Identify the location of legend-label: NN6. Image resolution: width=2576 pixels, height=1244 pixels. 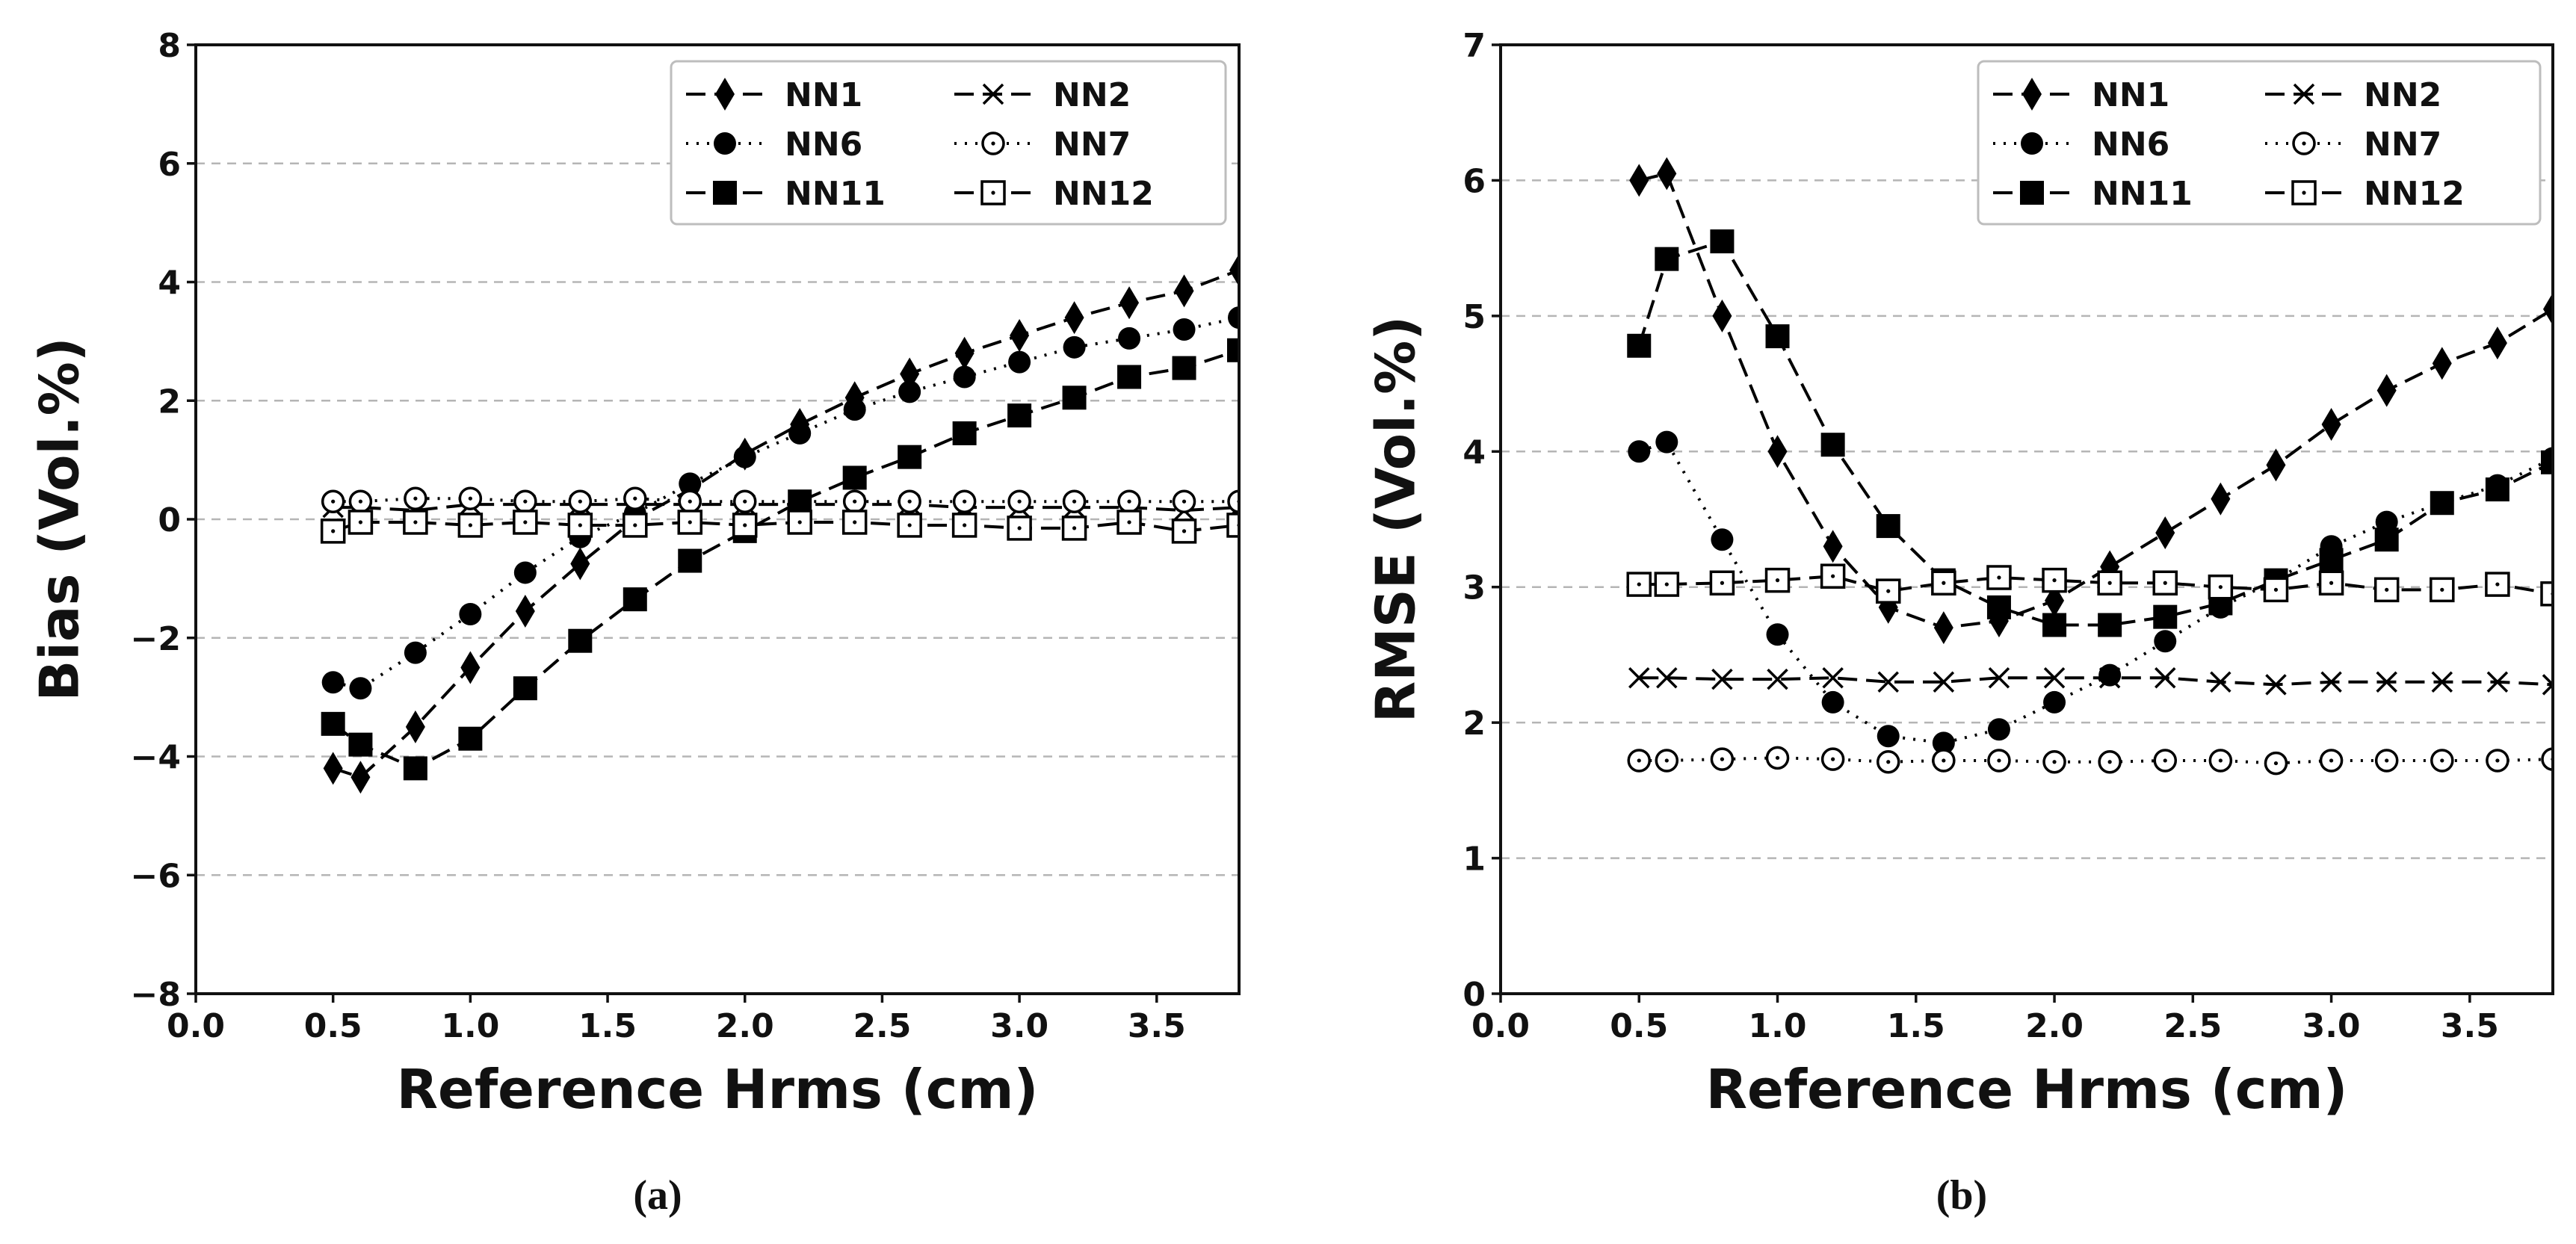
(824, 145).